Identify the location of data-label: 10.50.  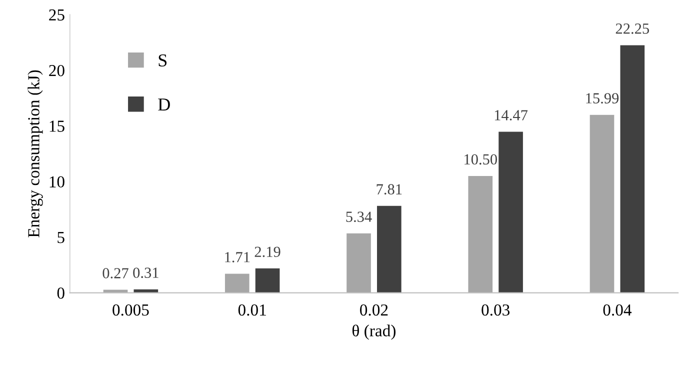
(480, 159).